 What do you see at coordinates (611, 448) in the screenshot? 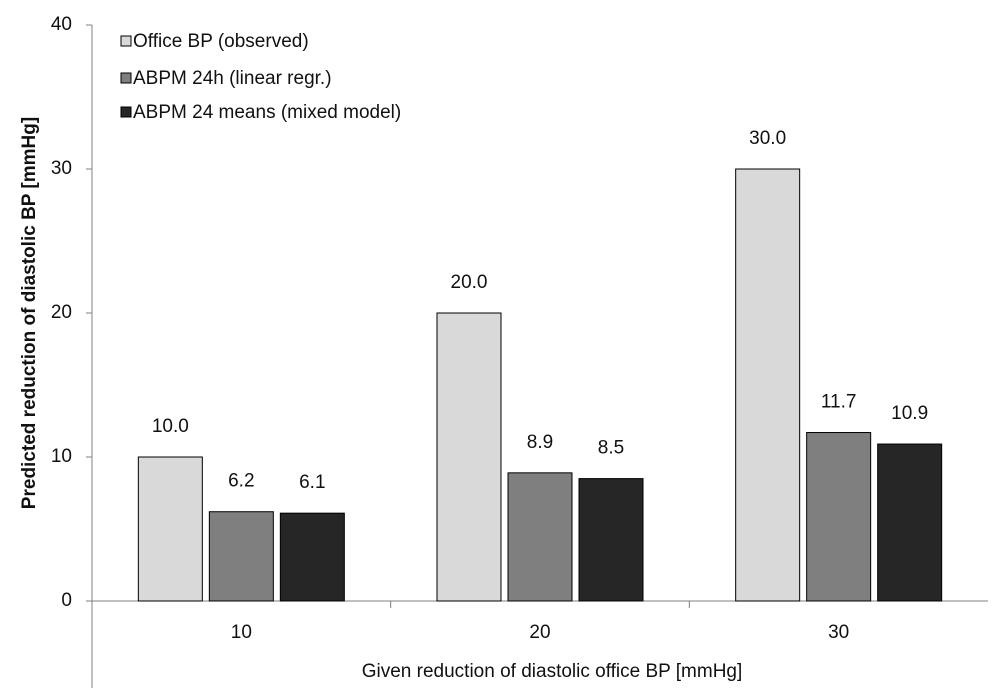
I see `data-label-s3-20: 8.5` at bounding box center [611, 448].